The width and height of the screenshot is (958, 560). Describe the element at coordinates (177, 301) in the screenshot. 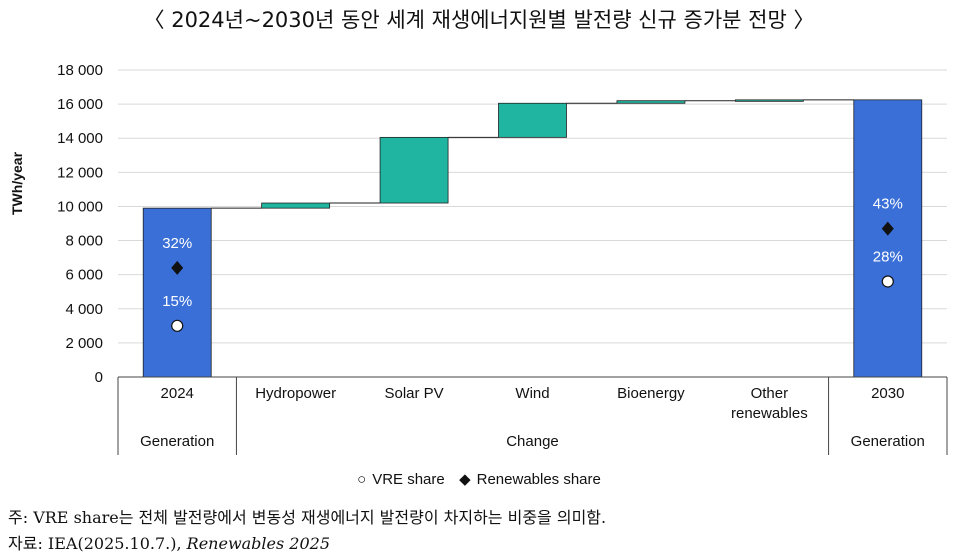

I see `vre-share-label: 15%` at that location.